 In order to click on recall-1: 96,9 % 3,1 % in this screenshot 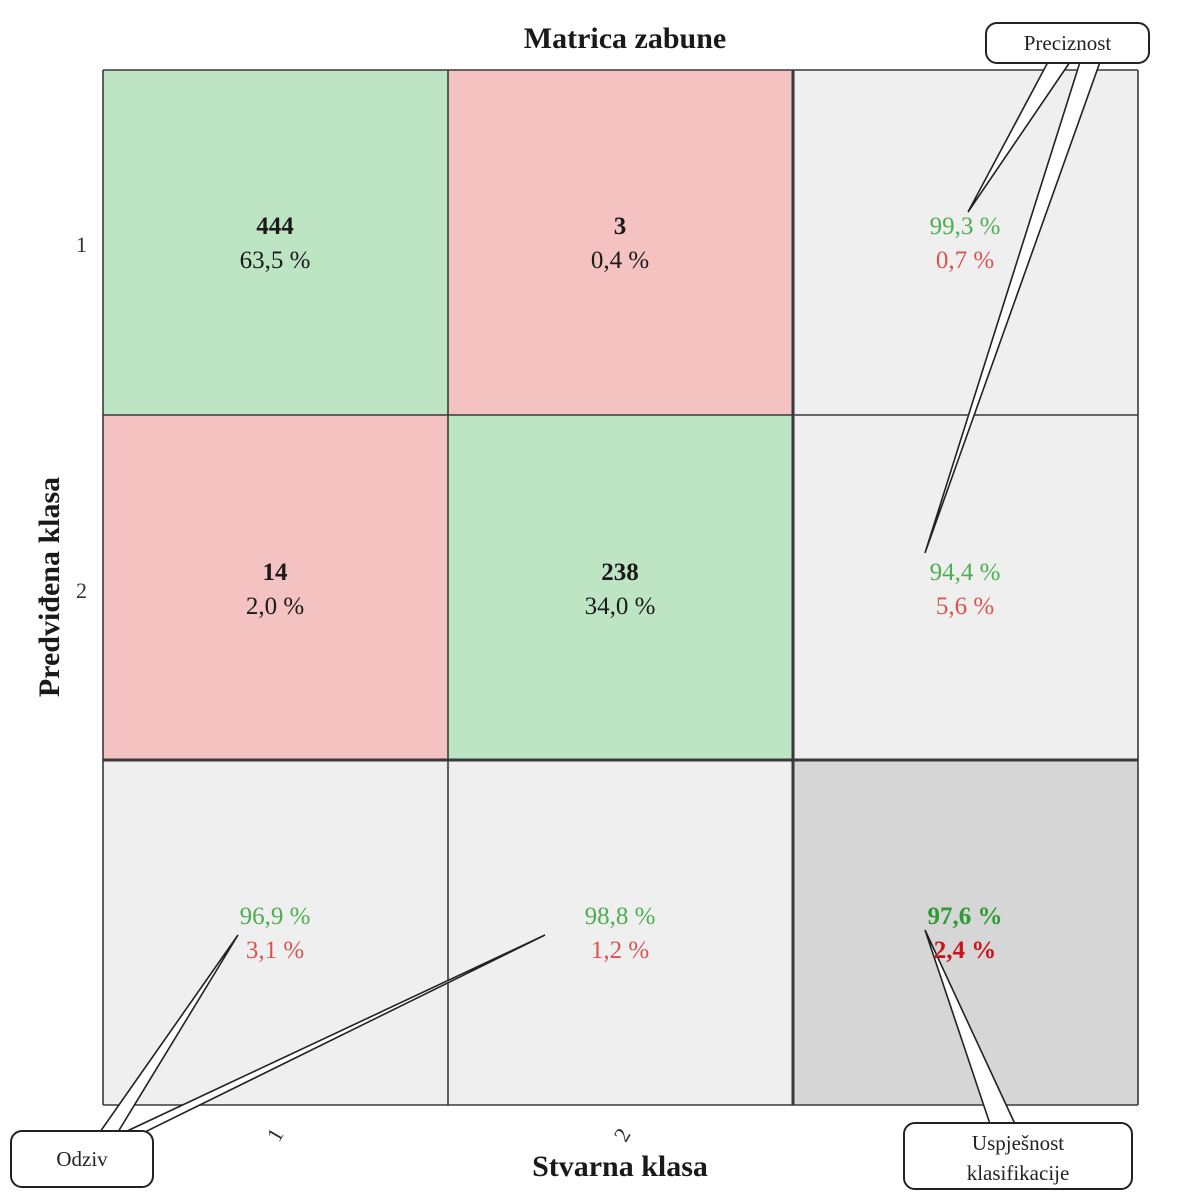, I will do `click(275, 934)`.